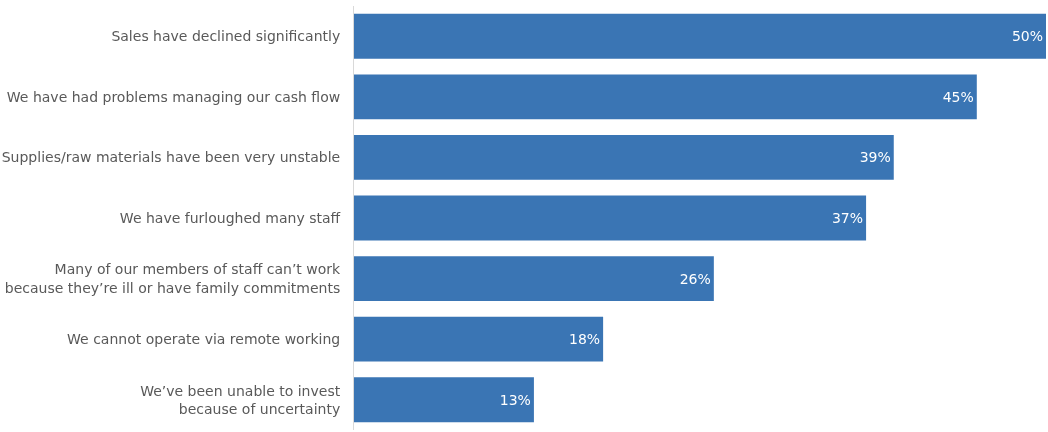 The height and width of the screenshot is (432, 1048). Describe the element at coordinates (958, 96) in the screenshot. I see `data-label: 45%` at that location.